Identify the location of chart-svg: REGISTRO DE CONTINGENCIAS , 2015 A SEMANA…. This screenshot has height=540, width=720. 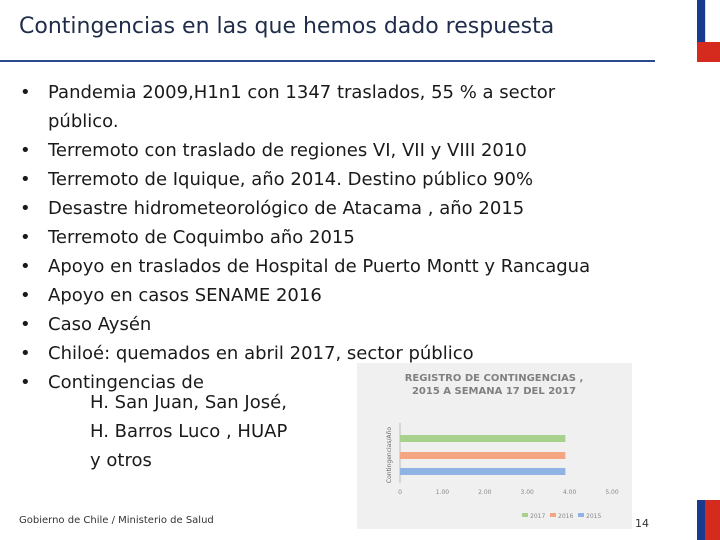
(502, 446).